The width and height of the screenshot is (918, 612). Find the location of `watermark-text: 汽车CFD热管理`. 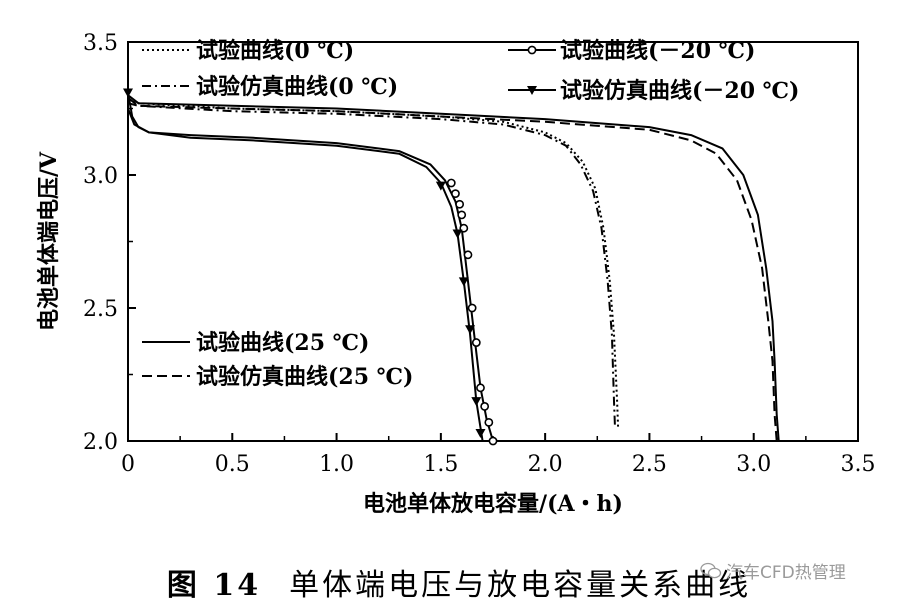

watermark-text: 汽车CFD热管理 is located at coordinates (786, 573).